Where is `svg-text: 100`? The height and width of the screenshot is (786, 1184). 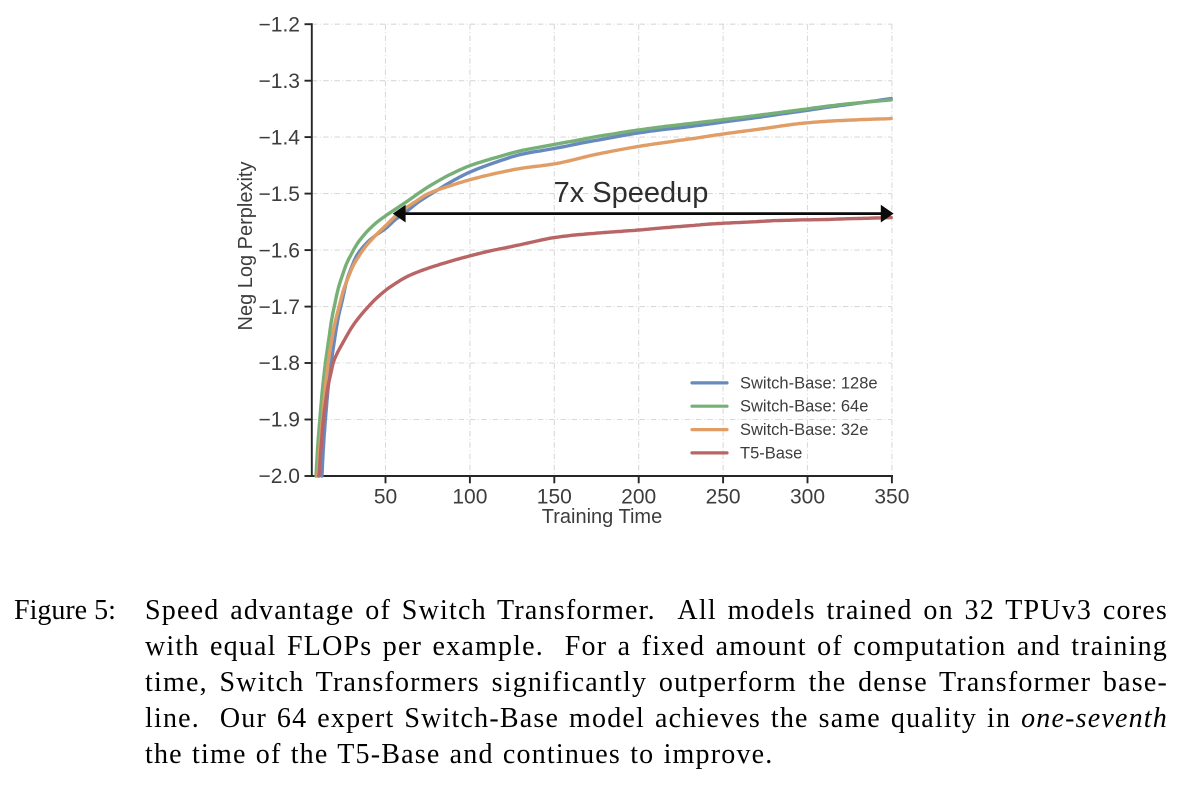 svg-text: 100 is located at coordinates (469, 497).